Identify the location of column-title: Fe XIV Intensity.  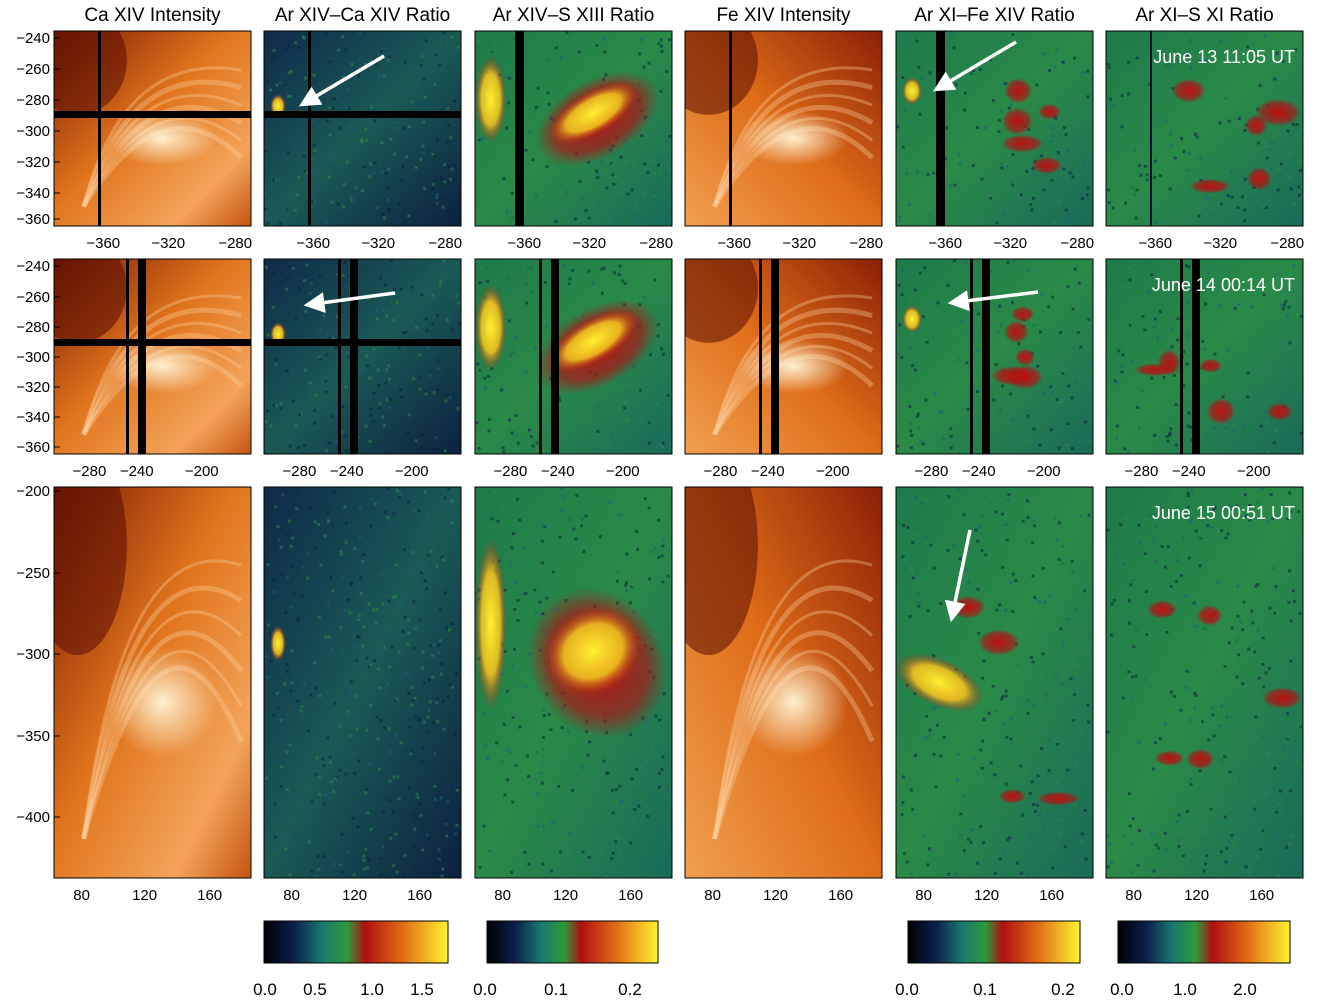
(783, 15).